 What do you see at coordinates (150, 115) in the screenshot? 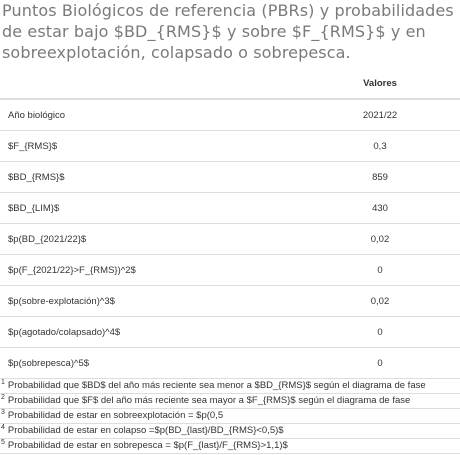
I see `row-label: Año biológico` at bounding box center [150, 115].